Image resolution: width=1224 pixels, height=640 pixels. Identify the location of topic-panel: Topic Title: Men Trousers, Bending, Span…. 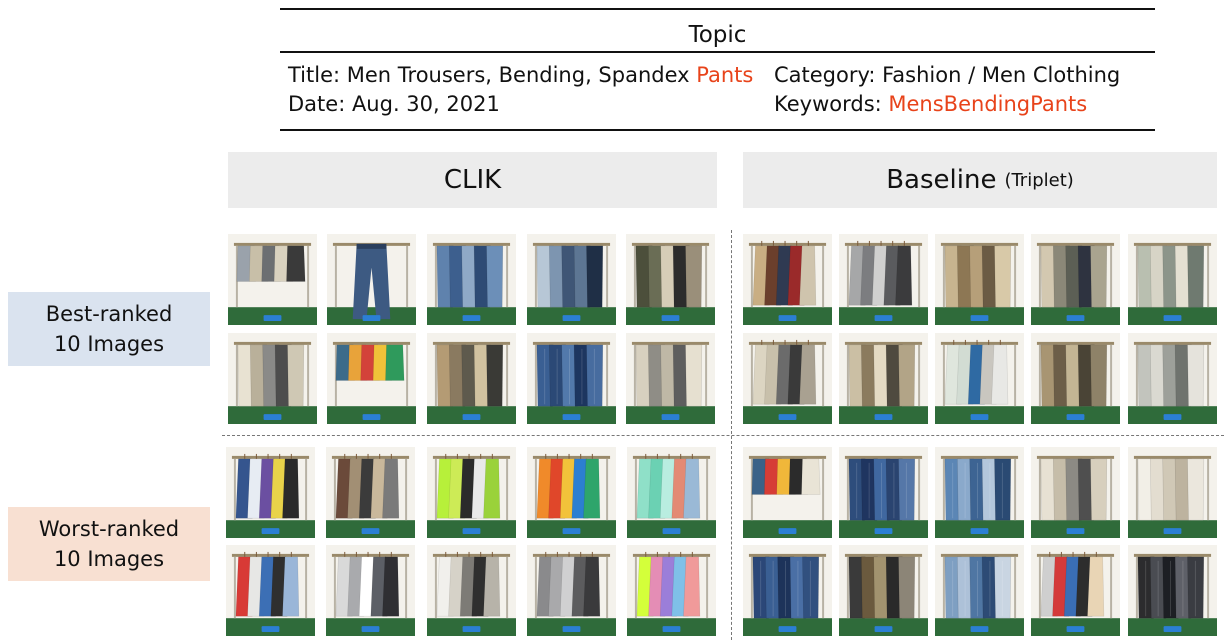
(717, 70).